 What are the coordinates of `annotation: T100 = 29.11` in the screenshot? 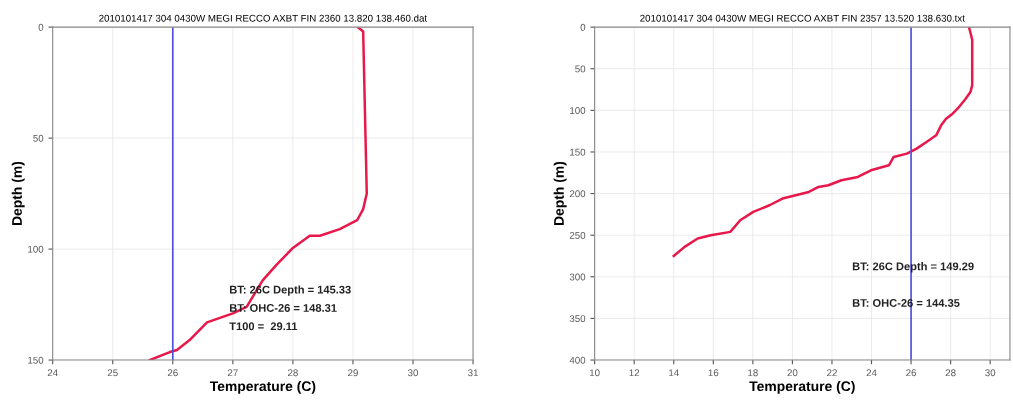 It's located at (263, 326).